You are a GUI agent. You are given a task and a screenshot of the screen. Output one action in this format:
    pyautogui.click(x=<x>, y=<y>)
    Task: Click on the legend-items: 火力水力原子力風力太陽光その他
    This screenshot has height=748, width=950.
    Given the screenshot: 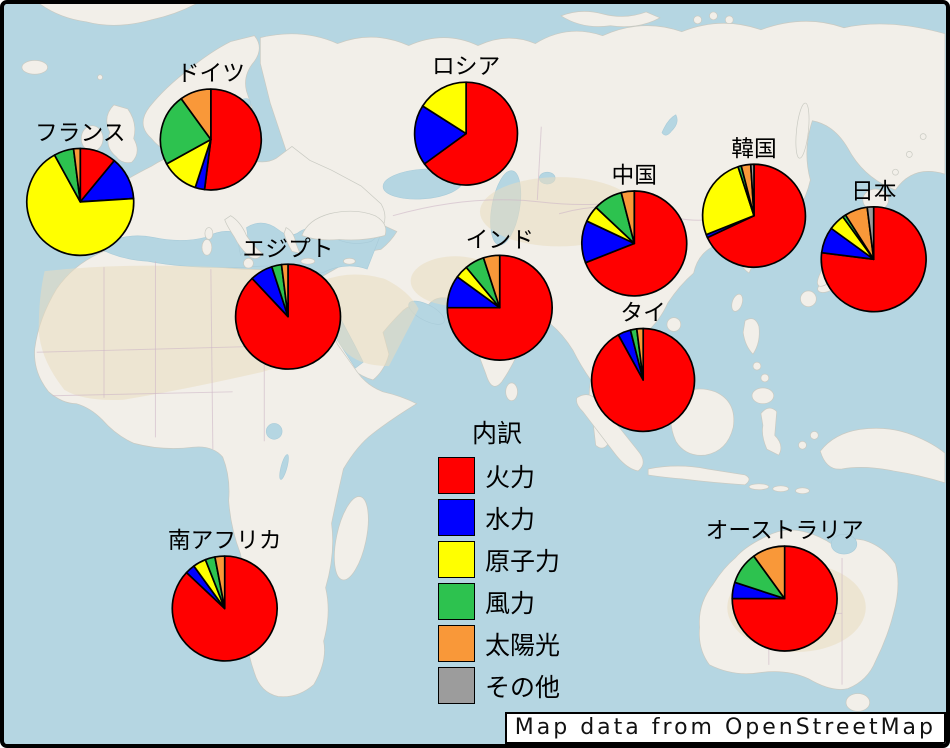 What is the action you would take?
    pyautogui.click(x=499, y=580)
    